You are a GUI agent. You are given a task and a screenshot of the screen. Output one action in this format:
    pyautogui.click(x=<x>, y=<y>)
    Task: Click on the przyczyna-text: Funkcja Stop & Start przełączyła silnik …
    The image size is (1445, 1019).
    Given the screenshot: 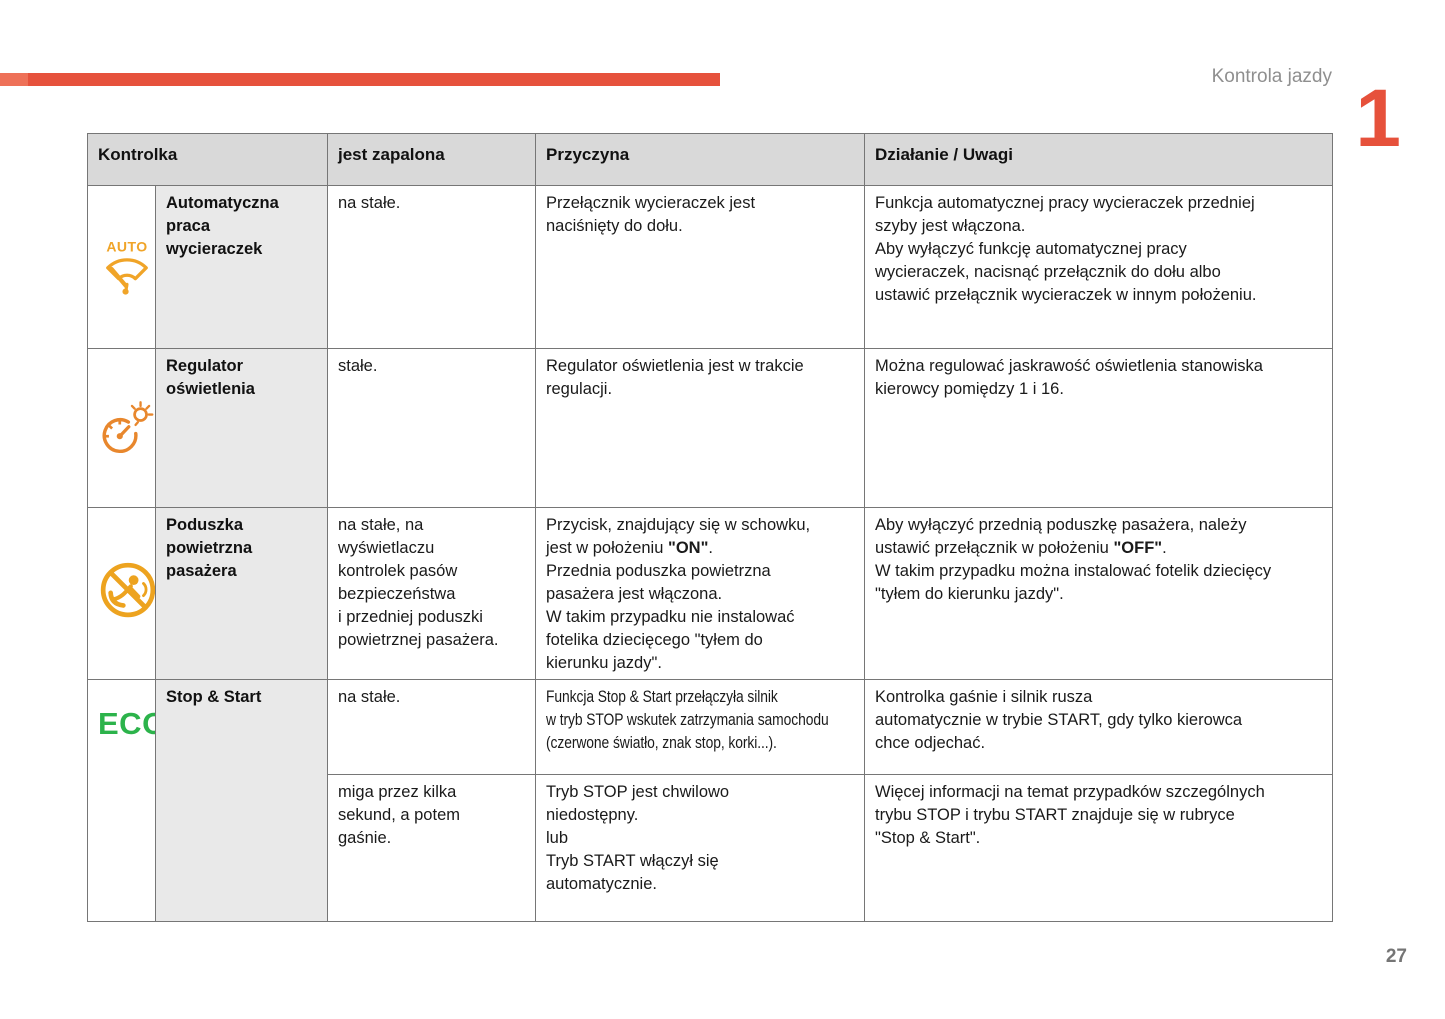 What is the action you would take?
    pyautogui.click(x=687, y=720)
    